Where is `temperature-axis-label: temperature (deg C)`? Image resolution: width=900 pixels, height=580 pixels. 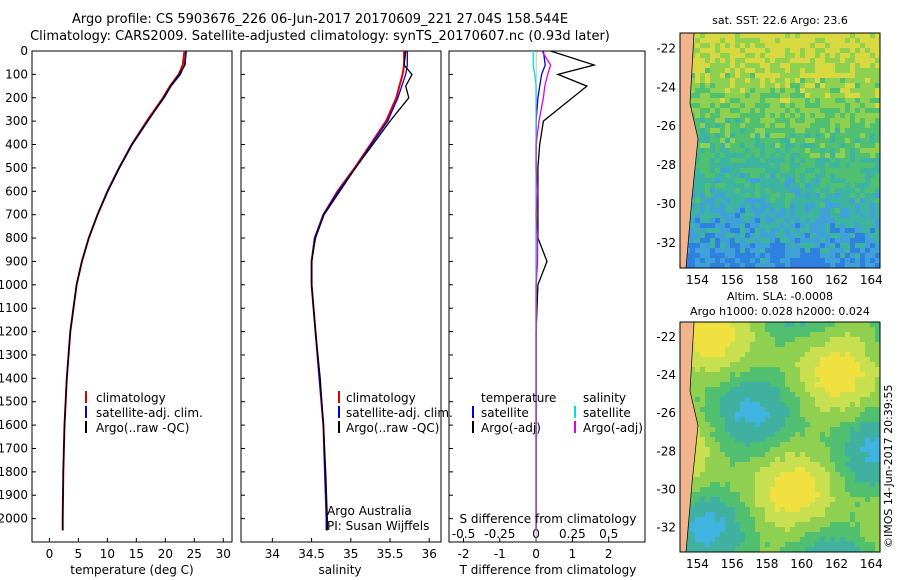 temperature-axis-label: temperature (deg C) is located at coordinates (131, 570).